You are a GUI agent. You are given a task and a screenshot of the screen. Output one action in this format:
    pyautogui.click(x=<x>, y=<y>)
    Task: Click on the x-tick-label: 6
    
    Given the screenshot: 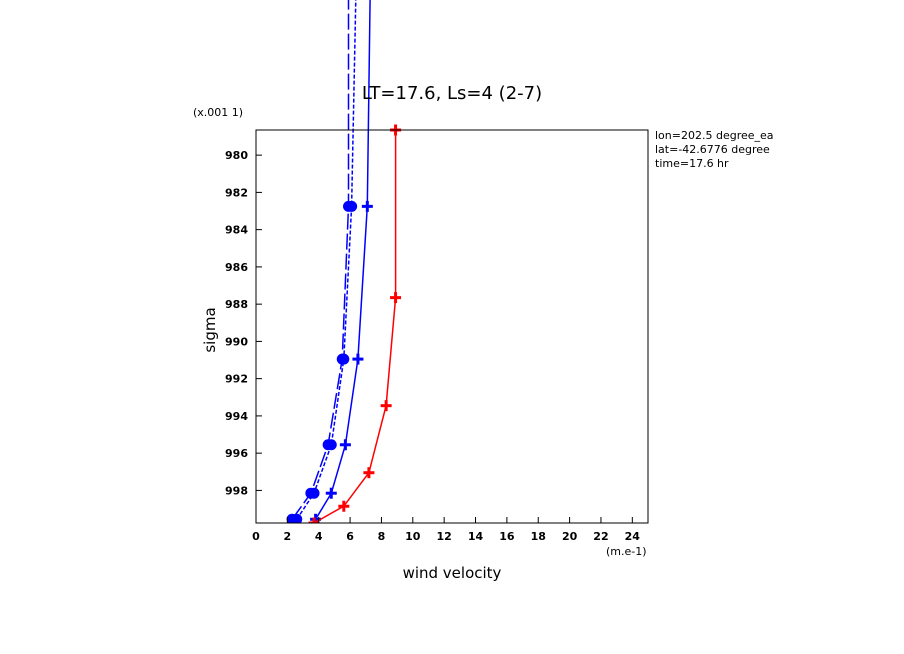 What is the action you would take?
    pyautogui.click(x=350, y=536)
    